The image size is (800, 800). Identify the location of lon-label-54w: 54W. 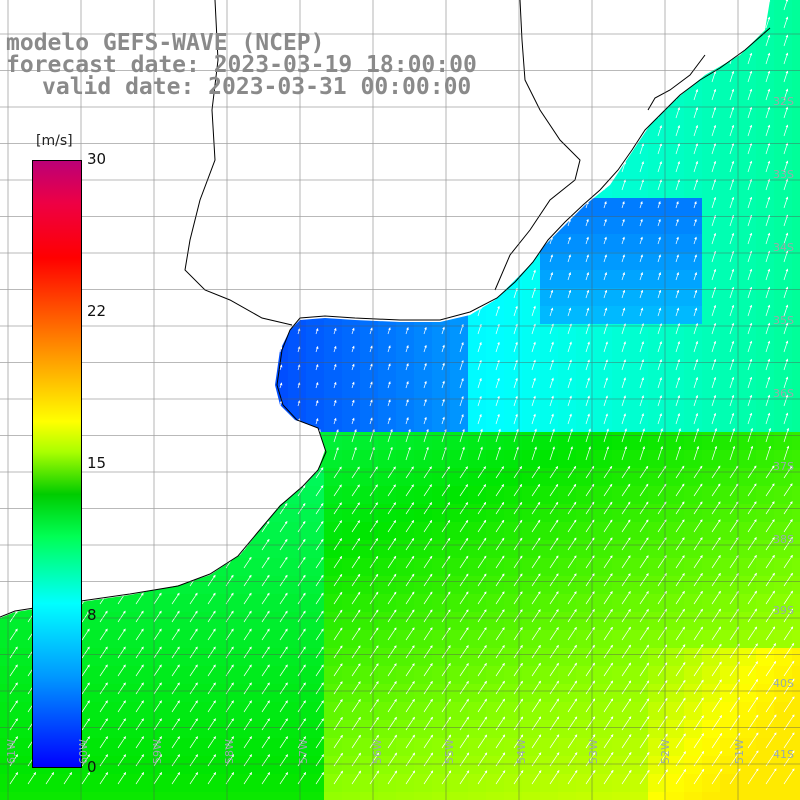
(521, 751).